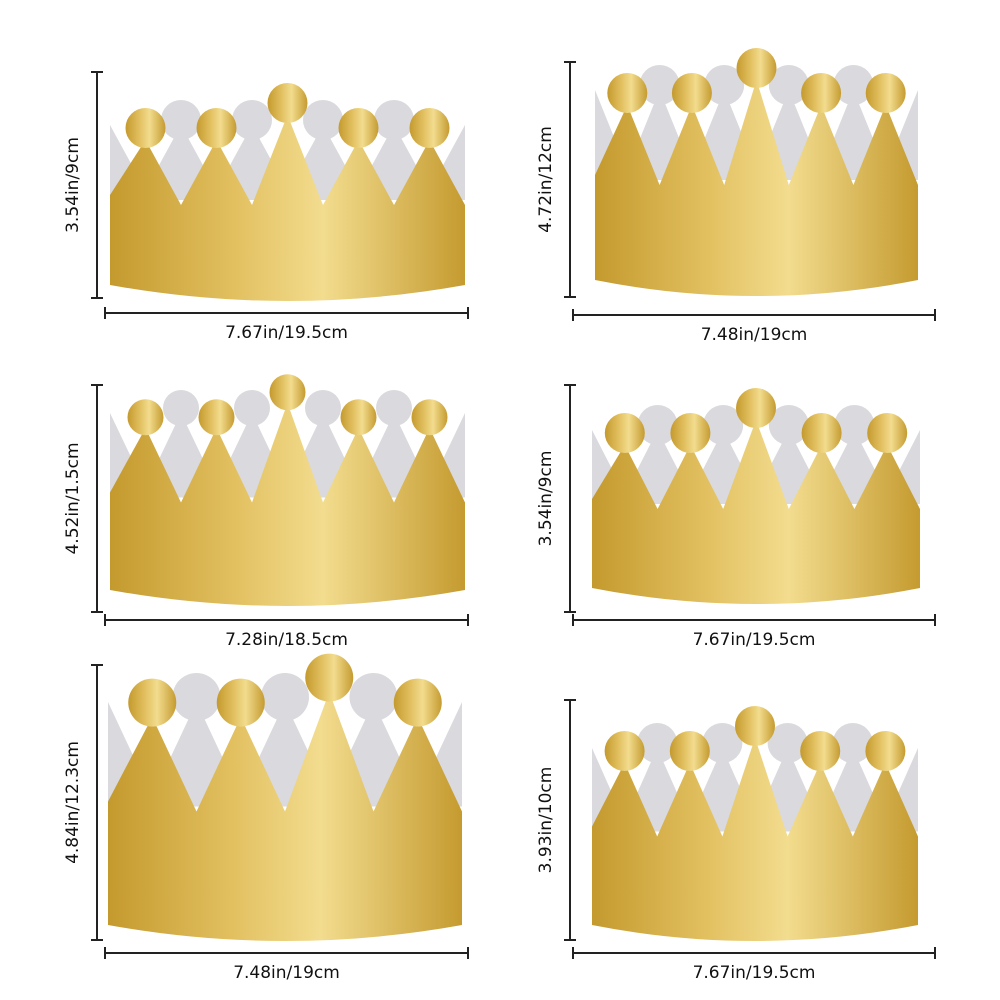 Image resolution: width=1000 pixels, height=1000 pixels. Describe the element at coordinates (546, 820) in the screenshot. I see `height-label: 3.93in/10cm` at that location.